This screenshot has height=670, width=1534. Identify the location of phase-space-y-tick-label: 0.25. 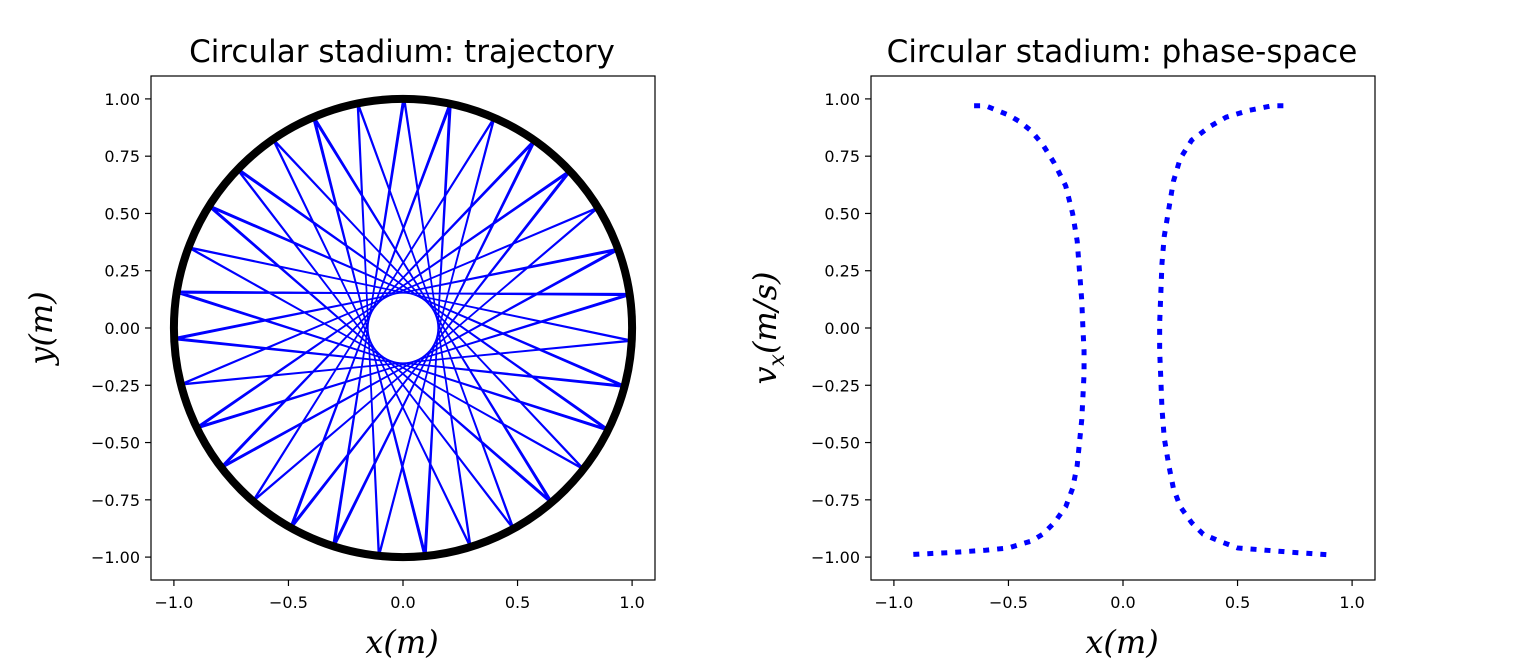
(842, 271).